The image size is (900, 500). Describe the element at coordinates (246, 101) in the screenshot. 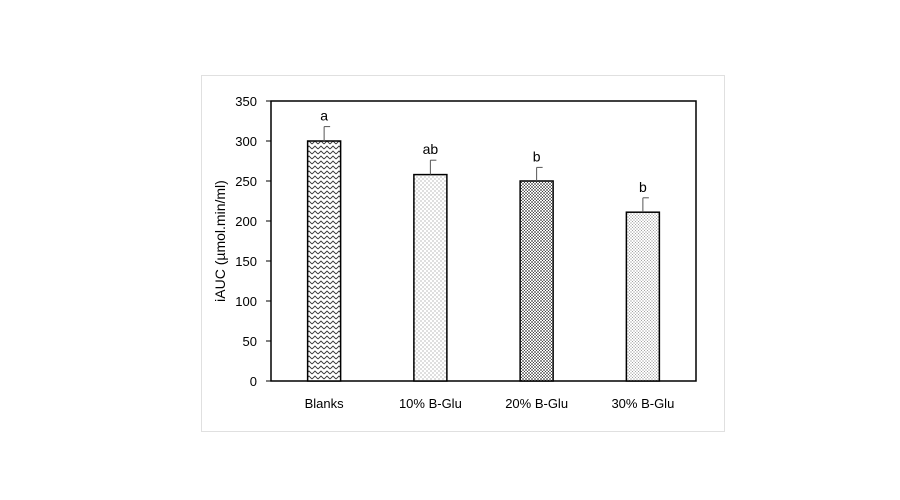

I see `y-tick-label: 350` at that location.